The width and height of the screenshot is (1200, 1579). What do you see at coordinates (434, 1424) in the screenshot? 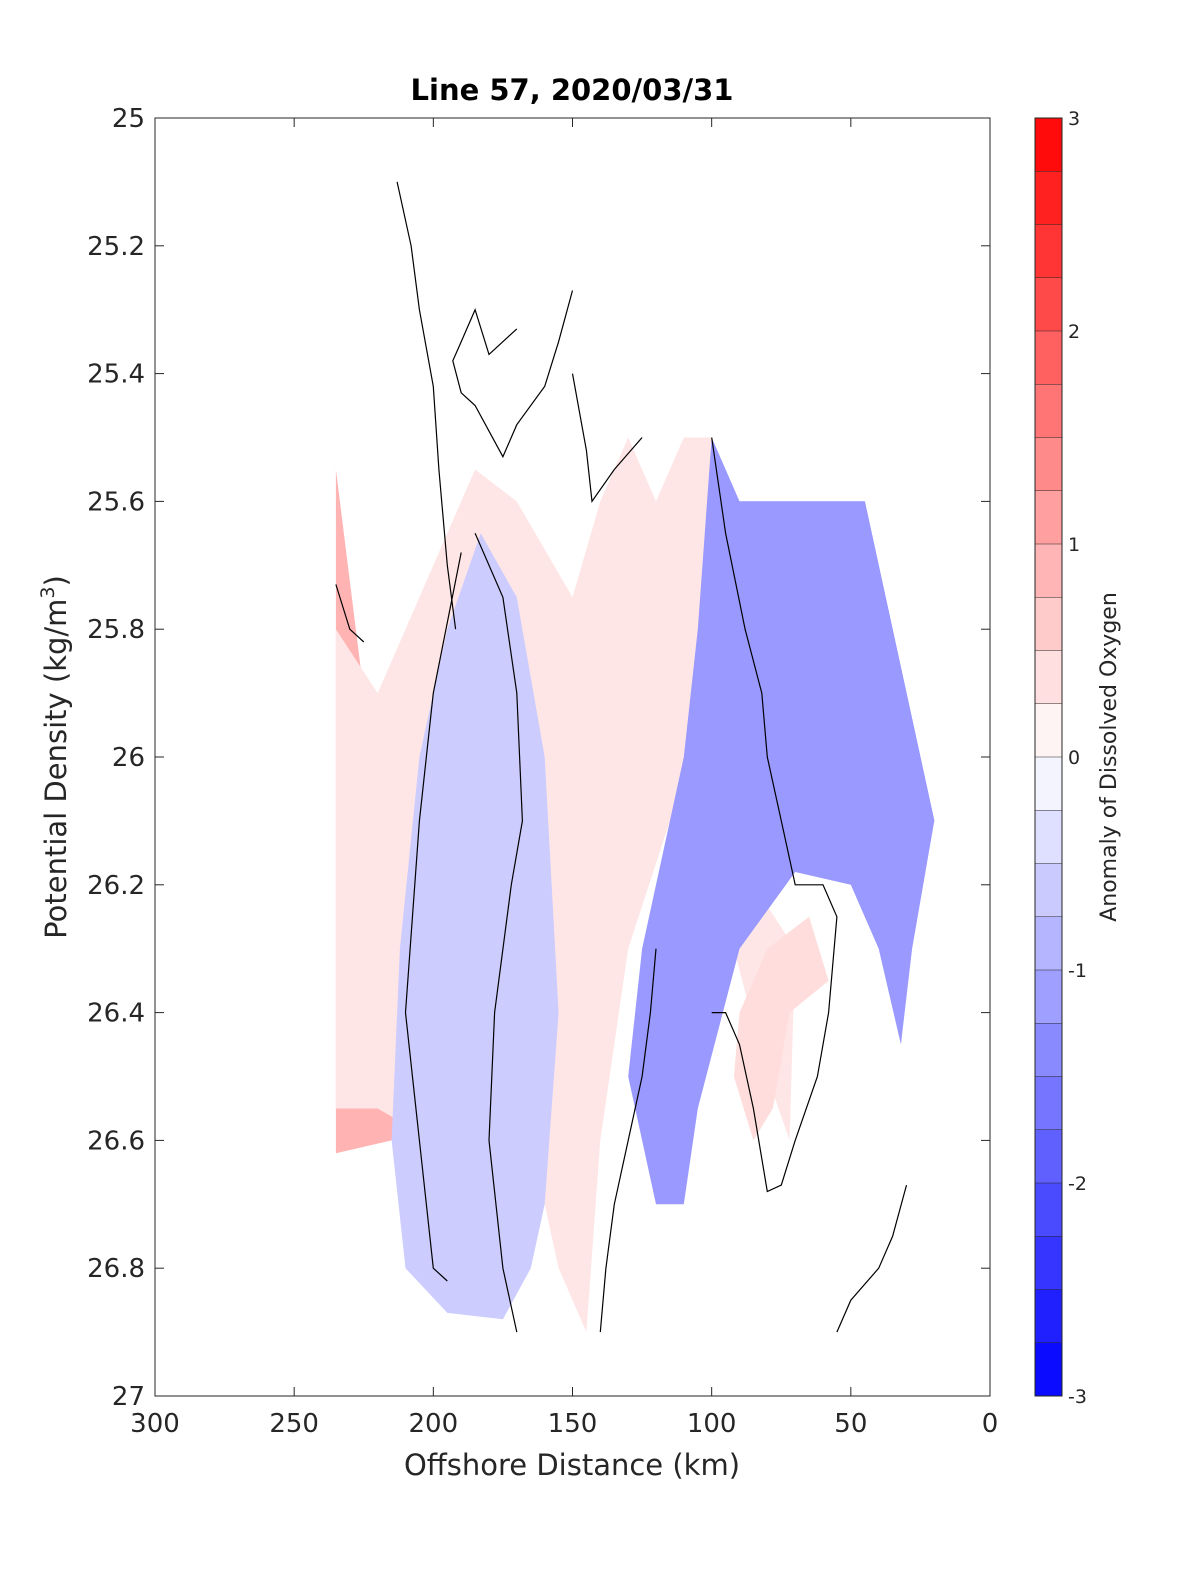
I see `x-tick-label-2: 200` at bounding box center [434, 1424].